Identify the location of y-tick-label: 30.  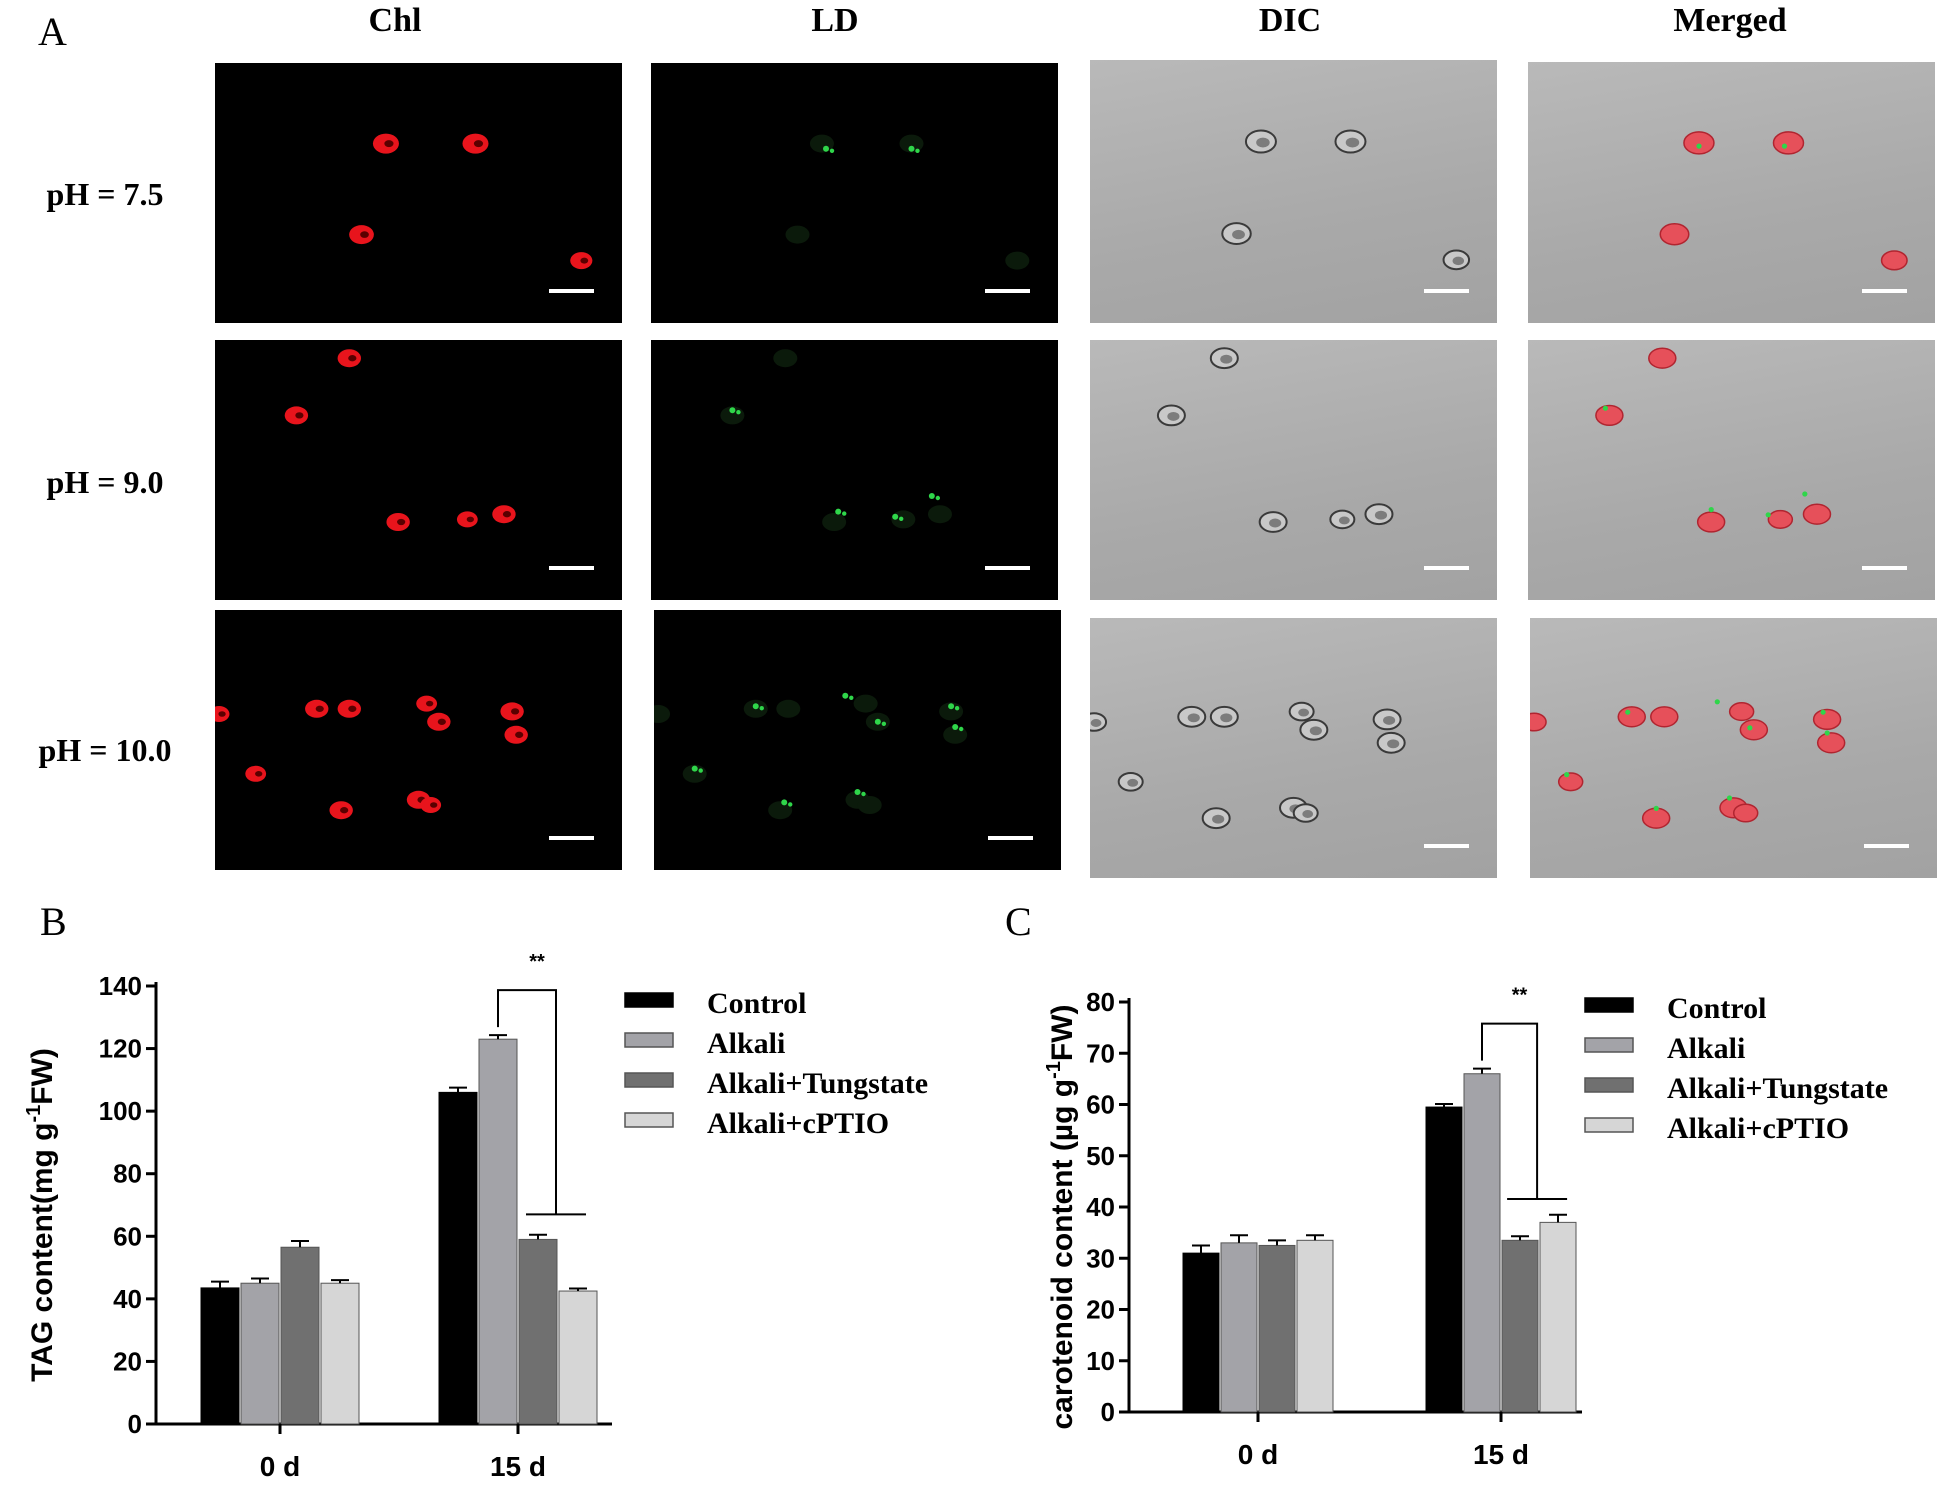
(1100, 1258).